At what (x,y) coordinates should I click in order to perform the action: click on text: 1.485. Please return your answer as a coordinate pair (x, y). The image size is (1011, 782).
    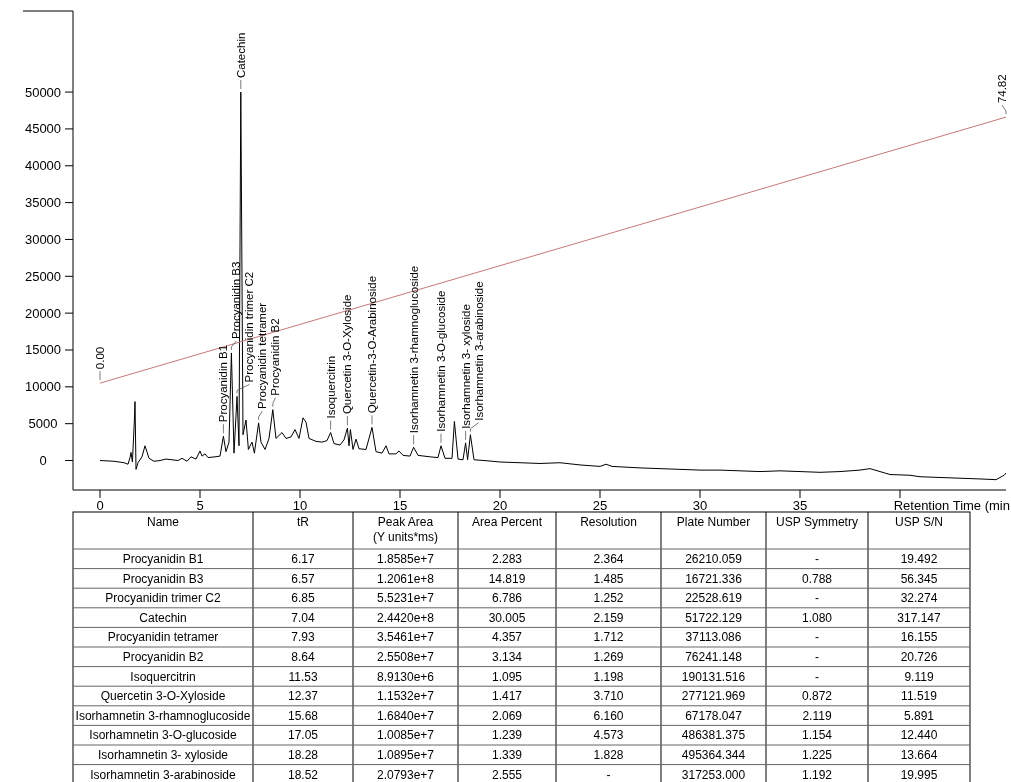
    Looking at the image, I should click on (608, 578).